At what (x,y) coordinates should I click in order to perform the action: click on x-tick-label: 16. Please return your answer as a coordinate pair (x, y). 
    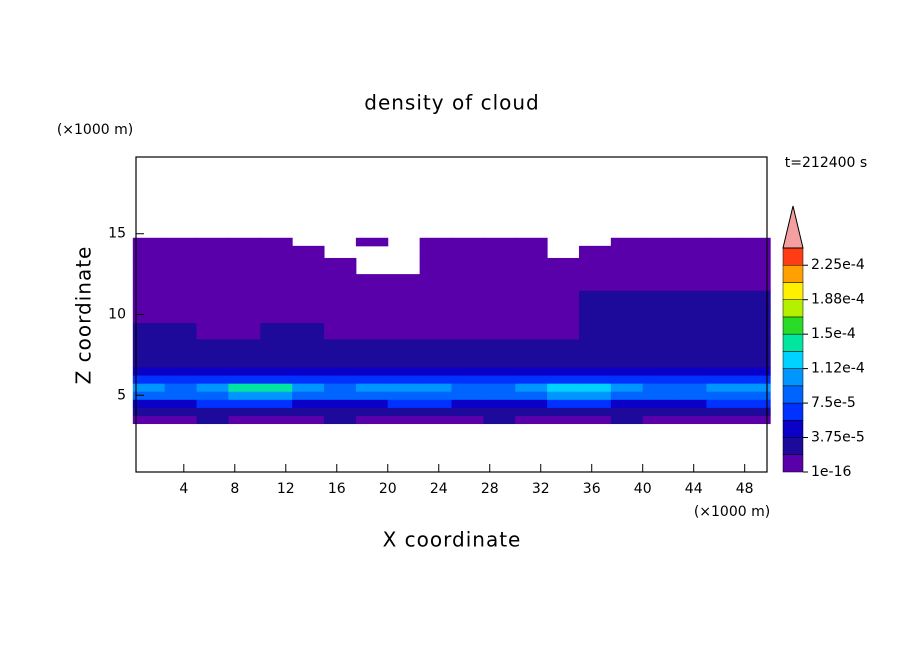
    Looking at the image, I should click on (337, 489).